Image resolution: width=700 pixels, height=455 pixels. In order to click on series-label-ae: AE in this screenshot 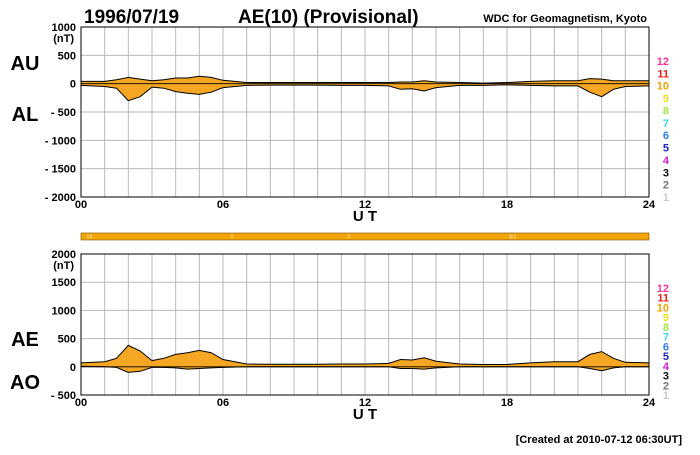, I will do `click(25, 340)`.